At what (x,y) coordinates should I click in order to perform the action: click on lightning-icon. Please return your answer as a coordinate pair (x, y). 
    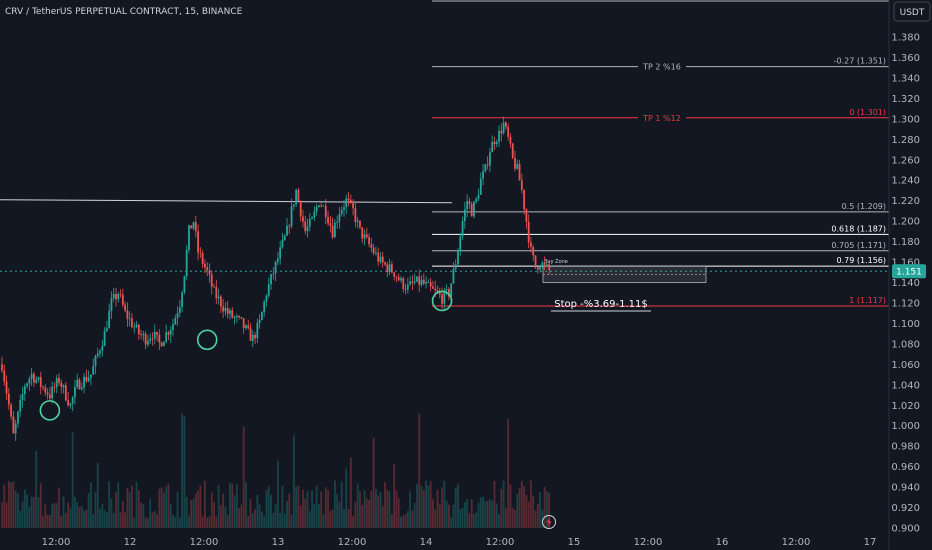
    Looking at the image, I should click on (549, 522).